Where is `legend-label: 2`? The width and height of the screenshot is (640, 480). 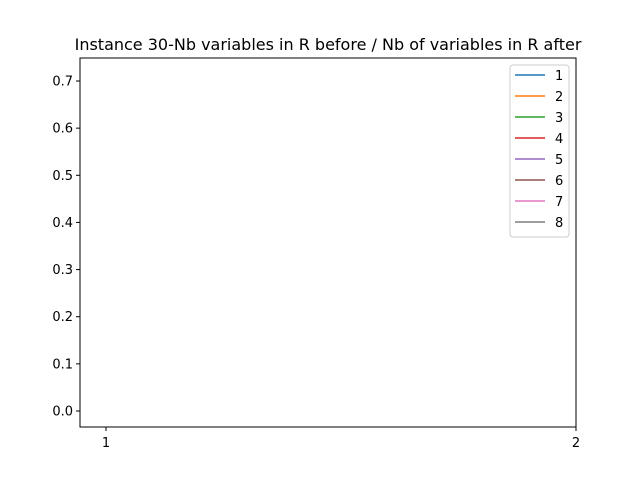
legend-label: 2 is located at coordinates (559, 97).